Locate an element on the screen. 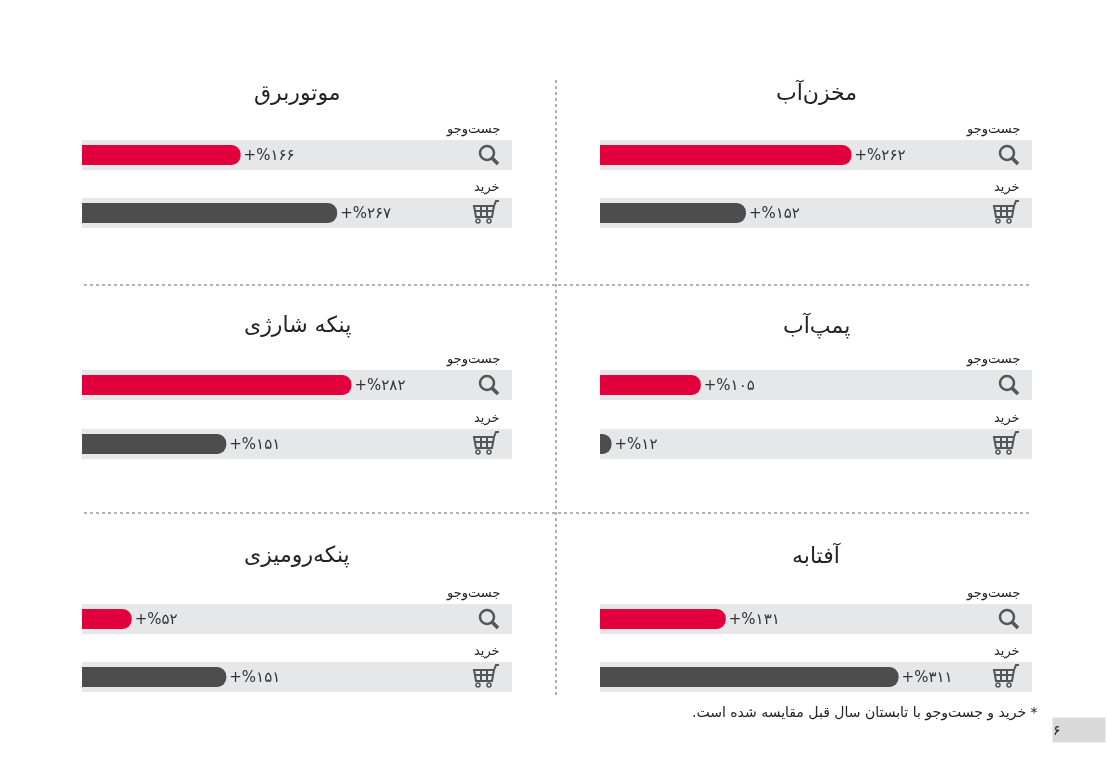 The height and width of the screenshot is (776, 1107). chart-title: پنکه‌رومیزی is located at coordinates (297, 555).